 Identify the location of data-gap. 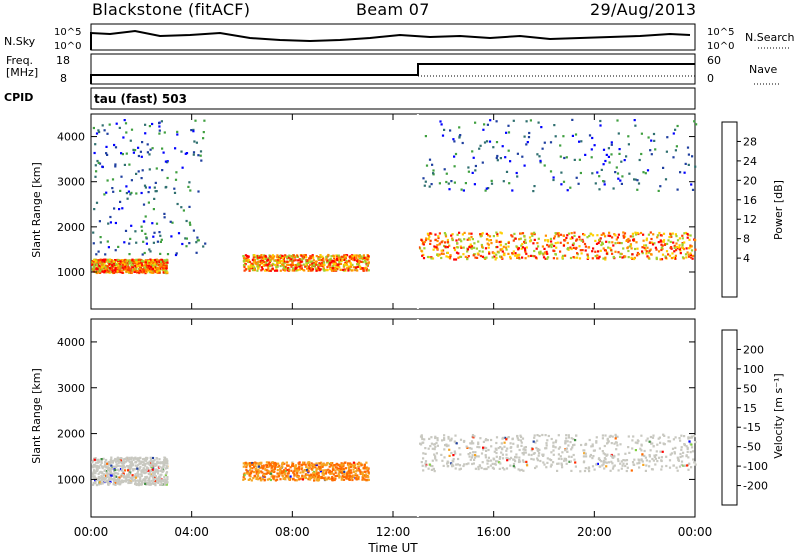
(417, 211).